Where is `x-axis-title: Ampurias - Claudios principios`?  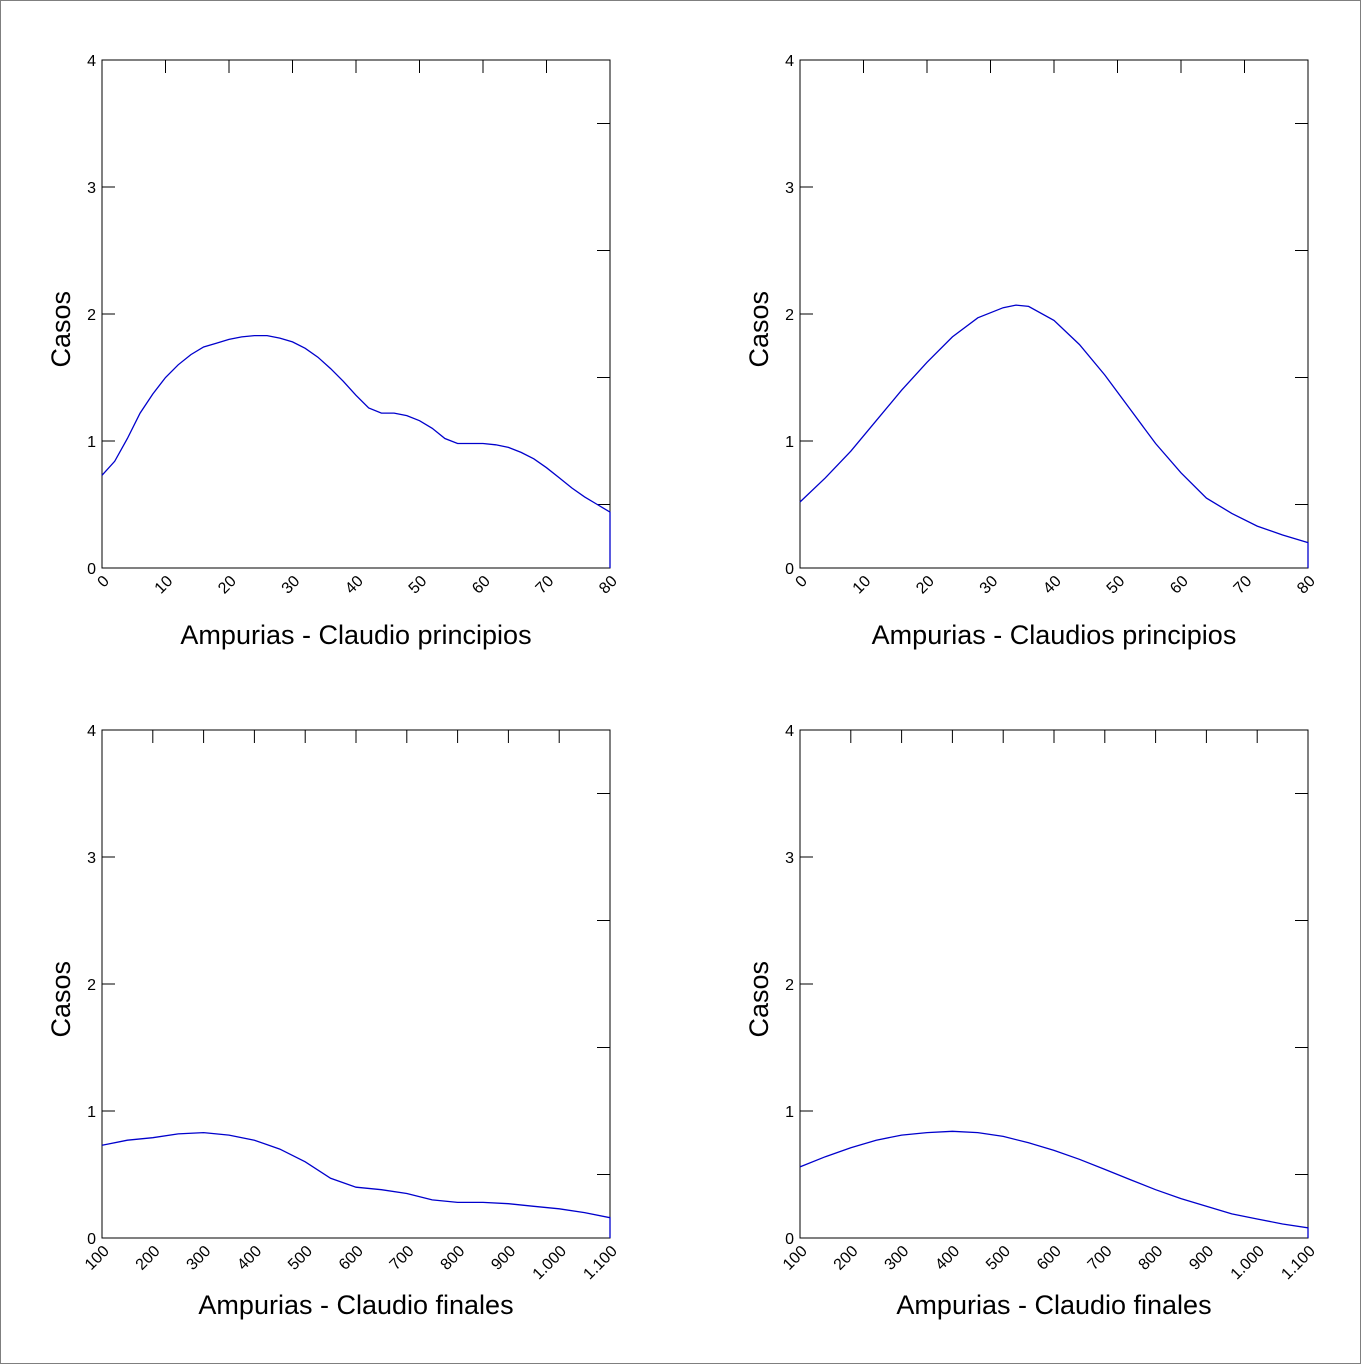
x-axis-title: Ampurias - Claudios principios is located at coordinates (1054, 635).